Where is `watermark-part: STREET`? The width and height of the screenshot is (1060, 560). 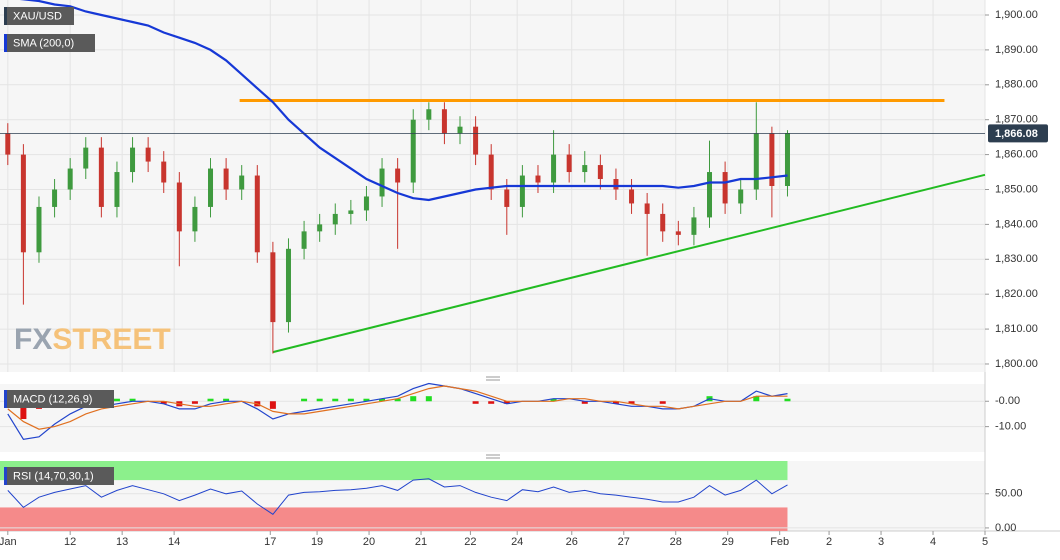
watermark-part: STREET is located at coordinates (111, 339).